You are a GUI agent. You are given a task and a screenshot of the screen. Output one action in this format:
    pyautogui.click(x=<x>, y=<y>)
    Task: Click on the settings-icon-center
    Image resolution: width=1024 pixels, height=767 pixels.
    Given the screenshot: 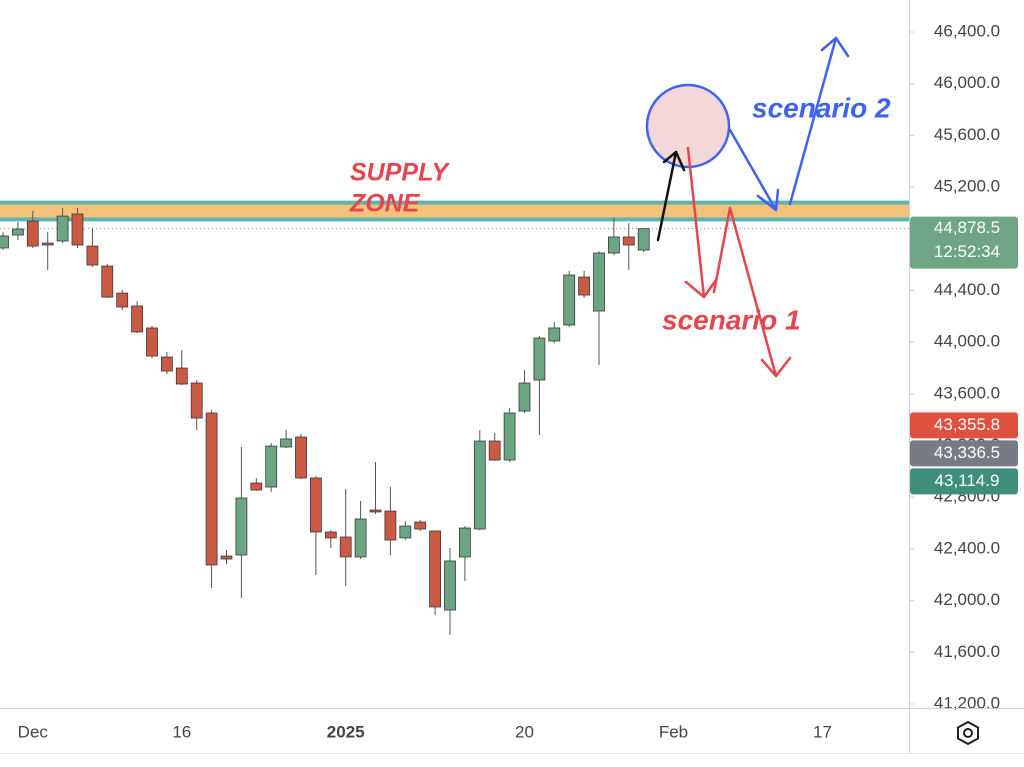 What is the action you would take?
    pyautogui.click(x=968, y=733)
    